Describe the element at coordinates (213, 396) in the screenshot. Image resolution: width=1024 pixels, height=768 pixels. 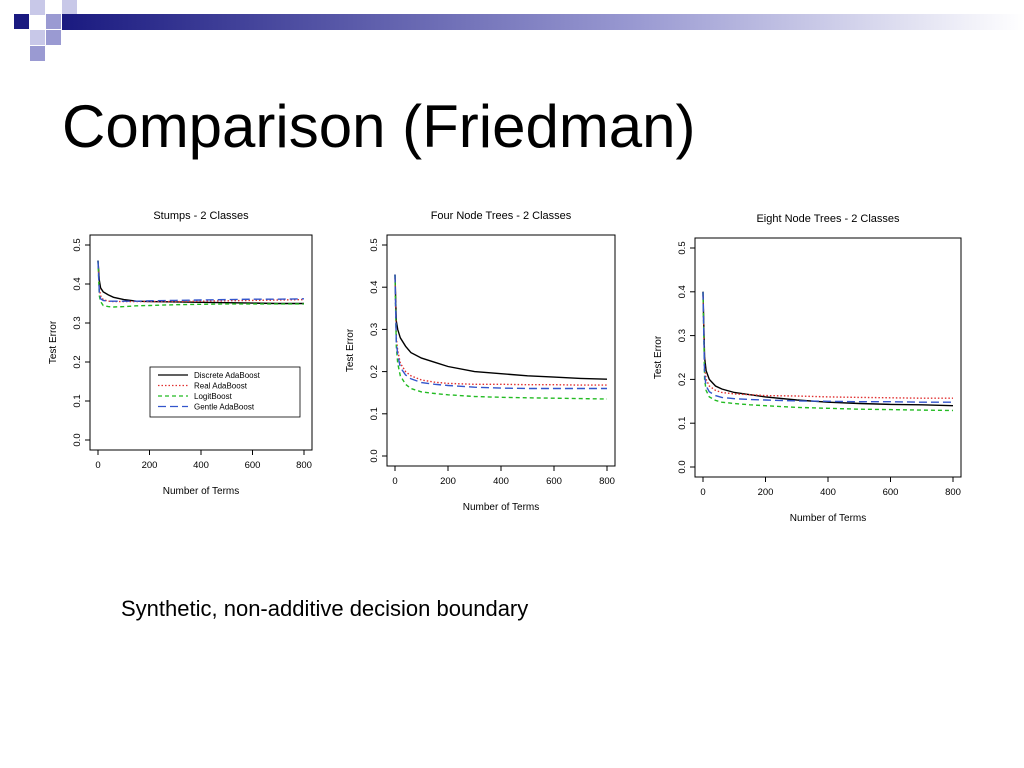
I see `legend-label: LogitBoost` at that location.